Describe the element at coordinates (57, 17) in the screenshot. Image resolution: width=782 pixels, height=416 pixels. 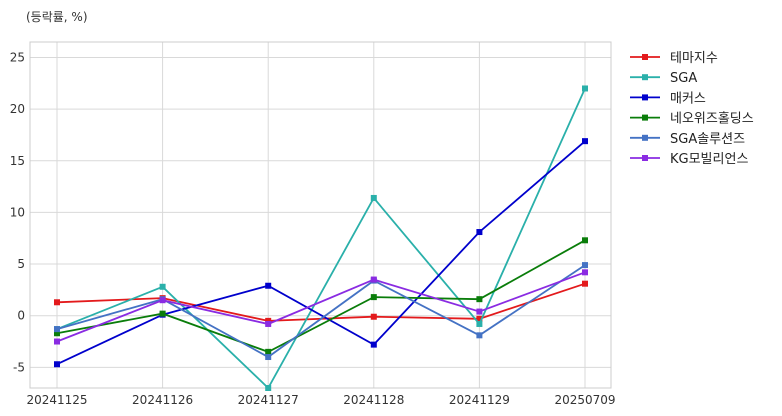
I see `unit-label: (등락률, %)` at that location.